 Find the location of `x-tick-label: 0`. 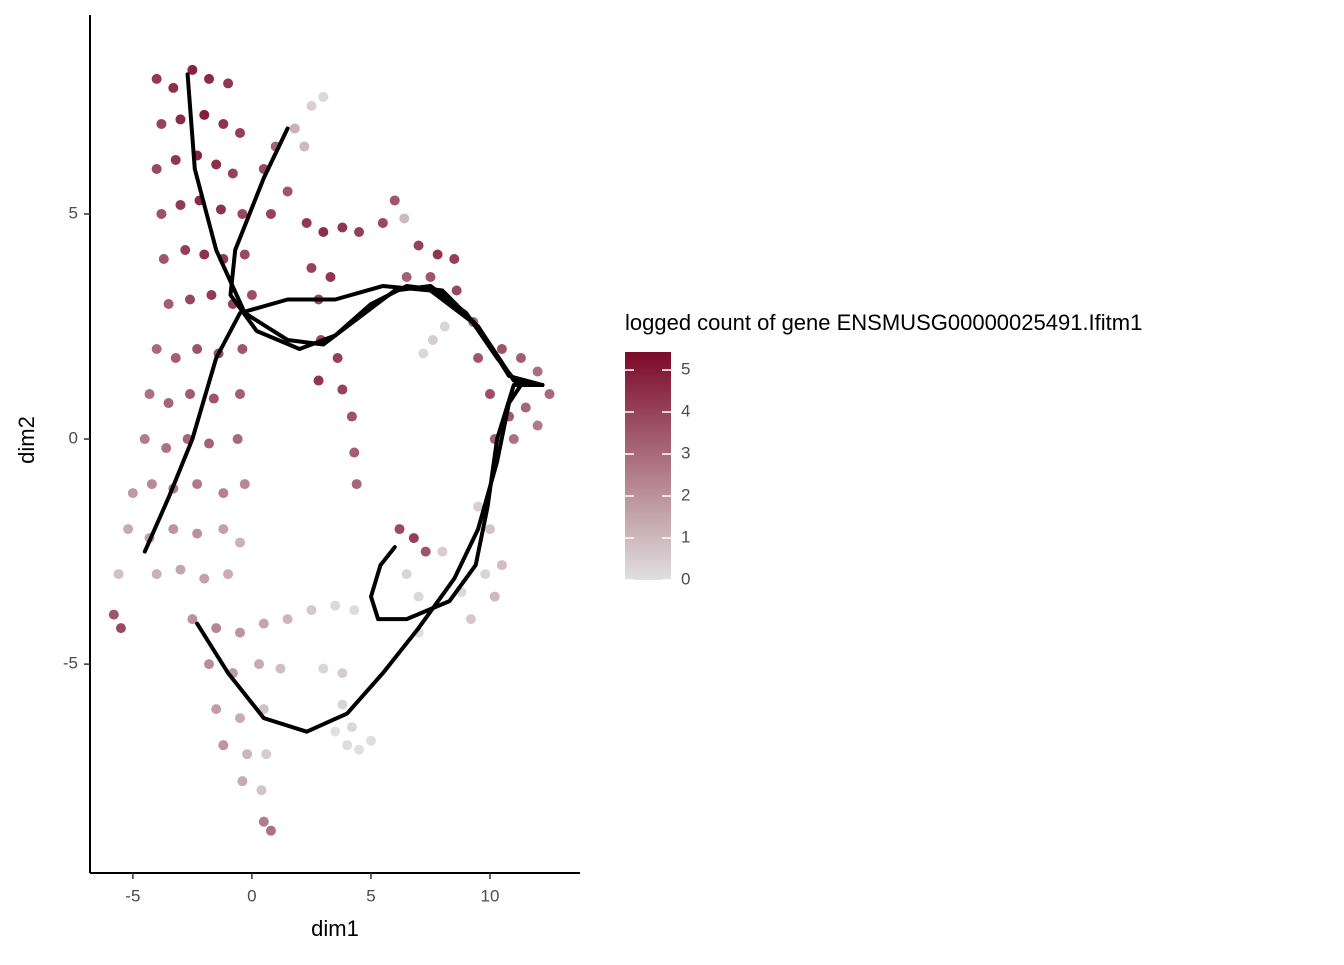

x-tick-label: 0 is located at coordinates (251, 895).